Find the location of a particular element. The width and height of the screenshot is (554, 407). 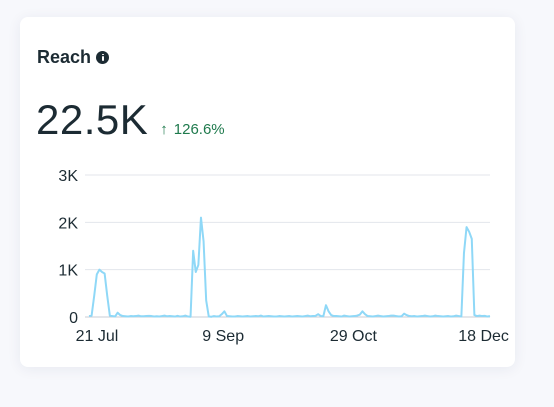

arrow-up-icon: ↑ is located at coordinates (164, 129).